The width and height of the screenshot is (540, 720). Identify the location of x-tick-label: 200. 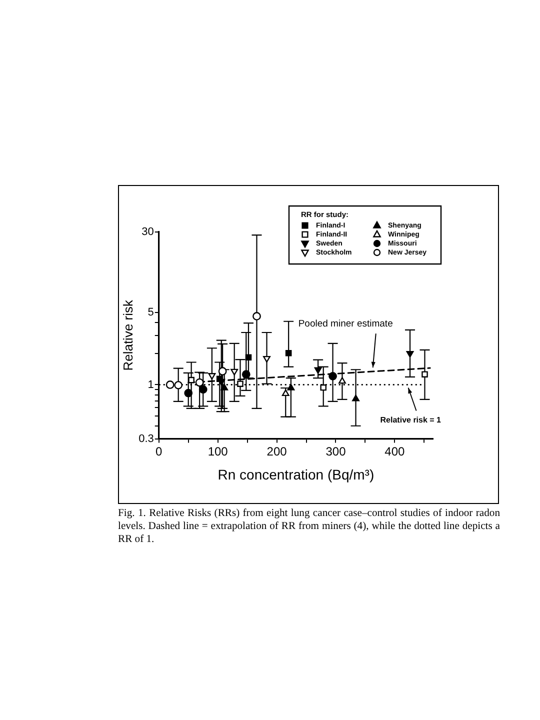
(277, 451).